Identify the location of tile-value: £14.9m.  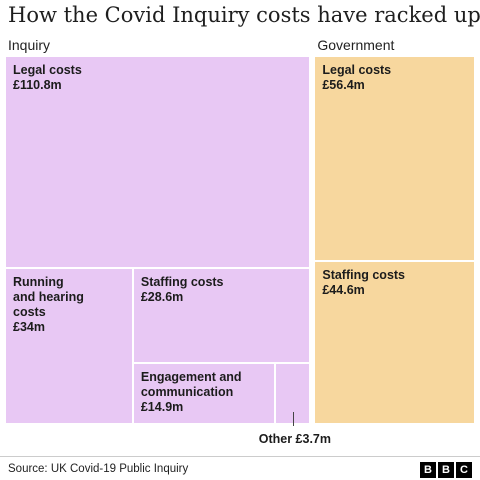
(162, 406).